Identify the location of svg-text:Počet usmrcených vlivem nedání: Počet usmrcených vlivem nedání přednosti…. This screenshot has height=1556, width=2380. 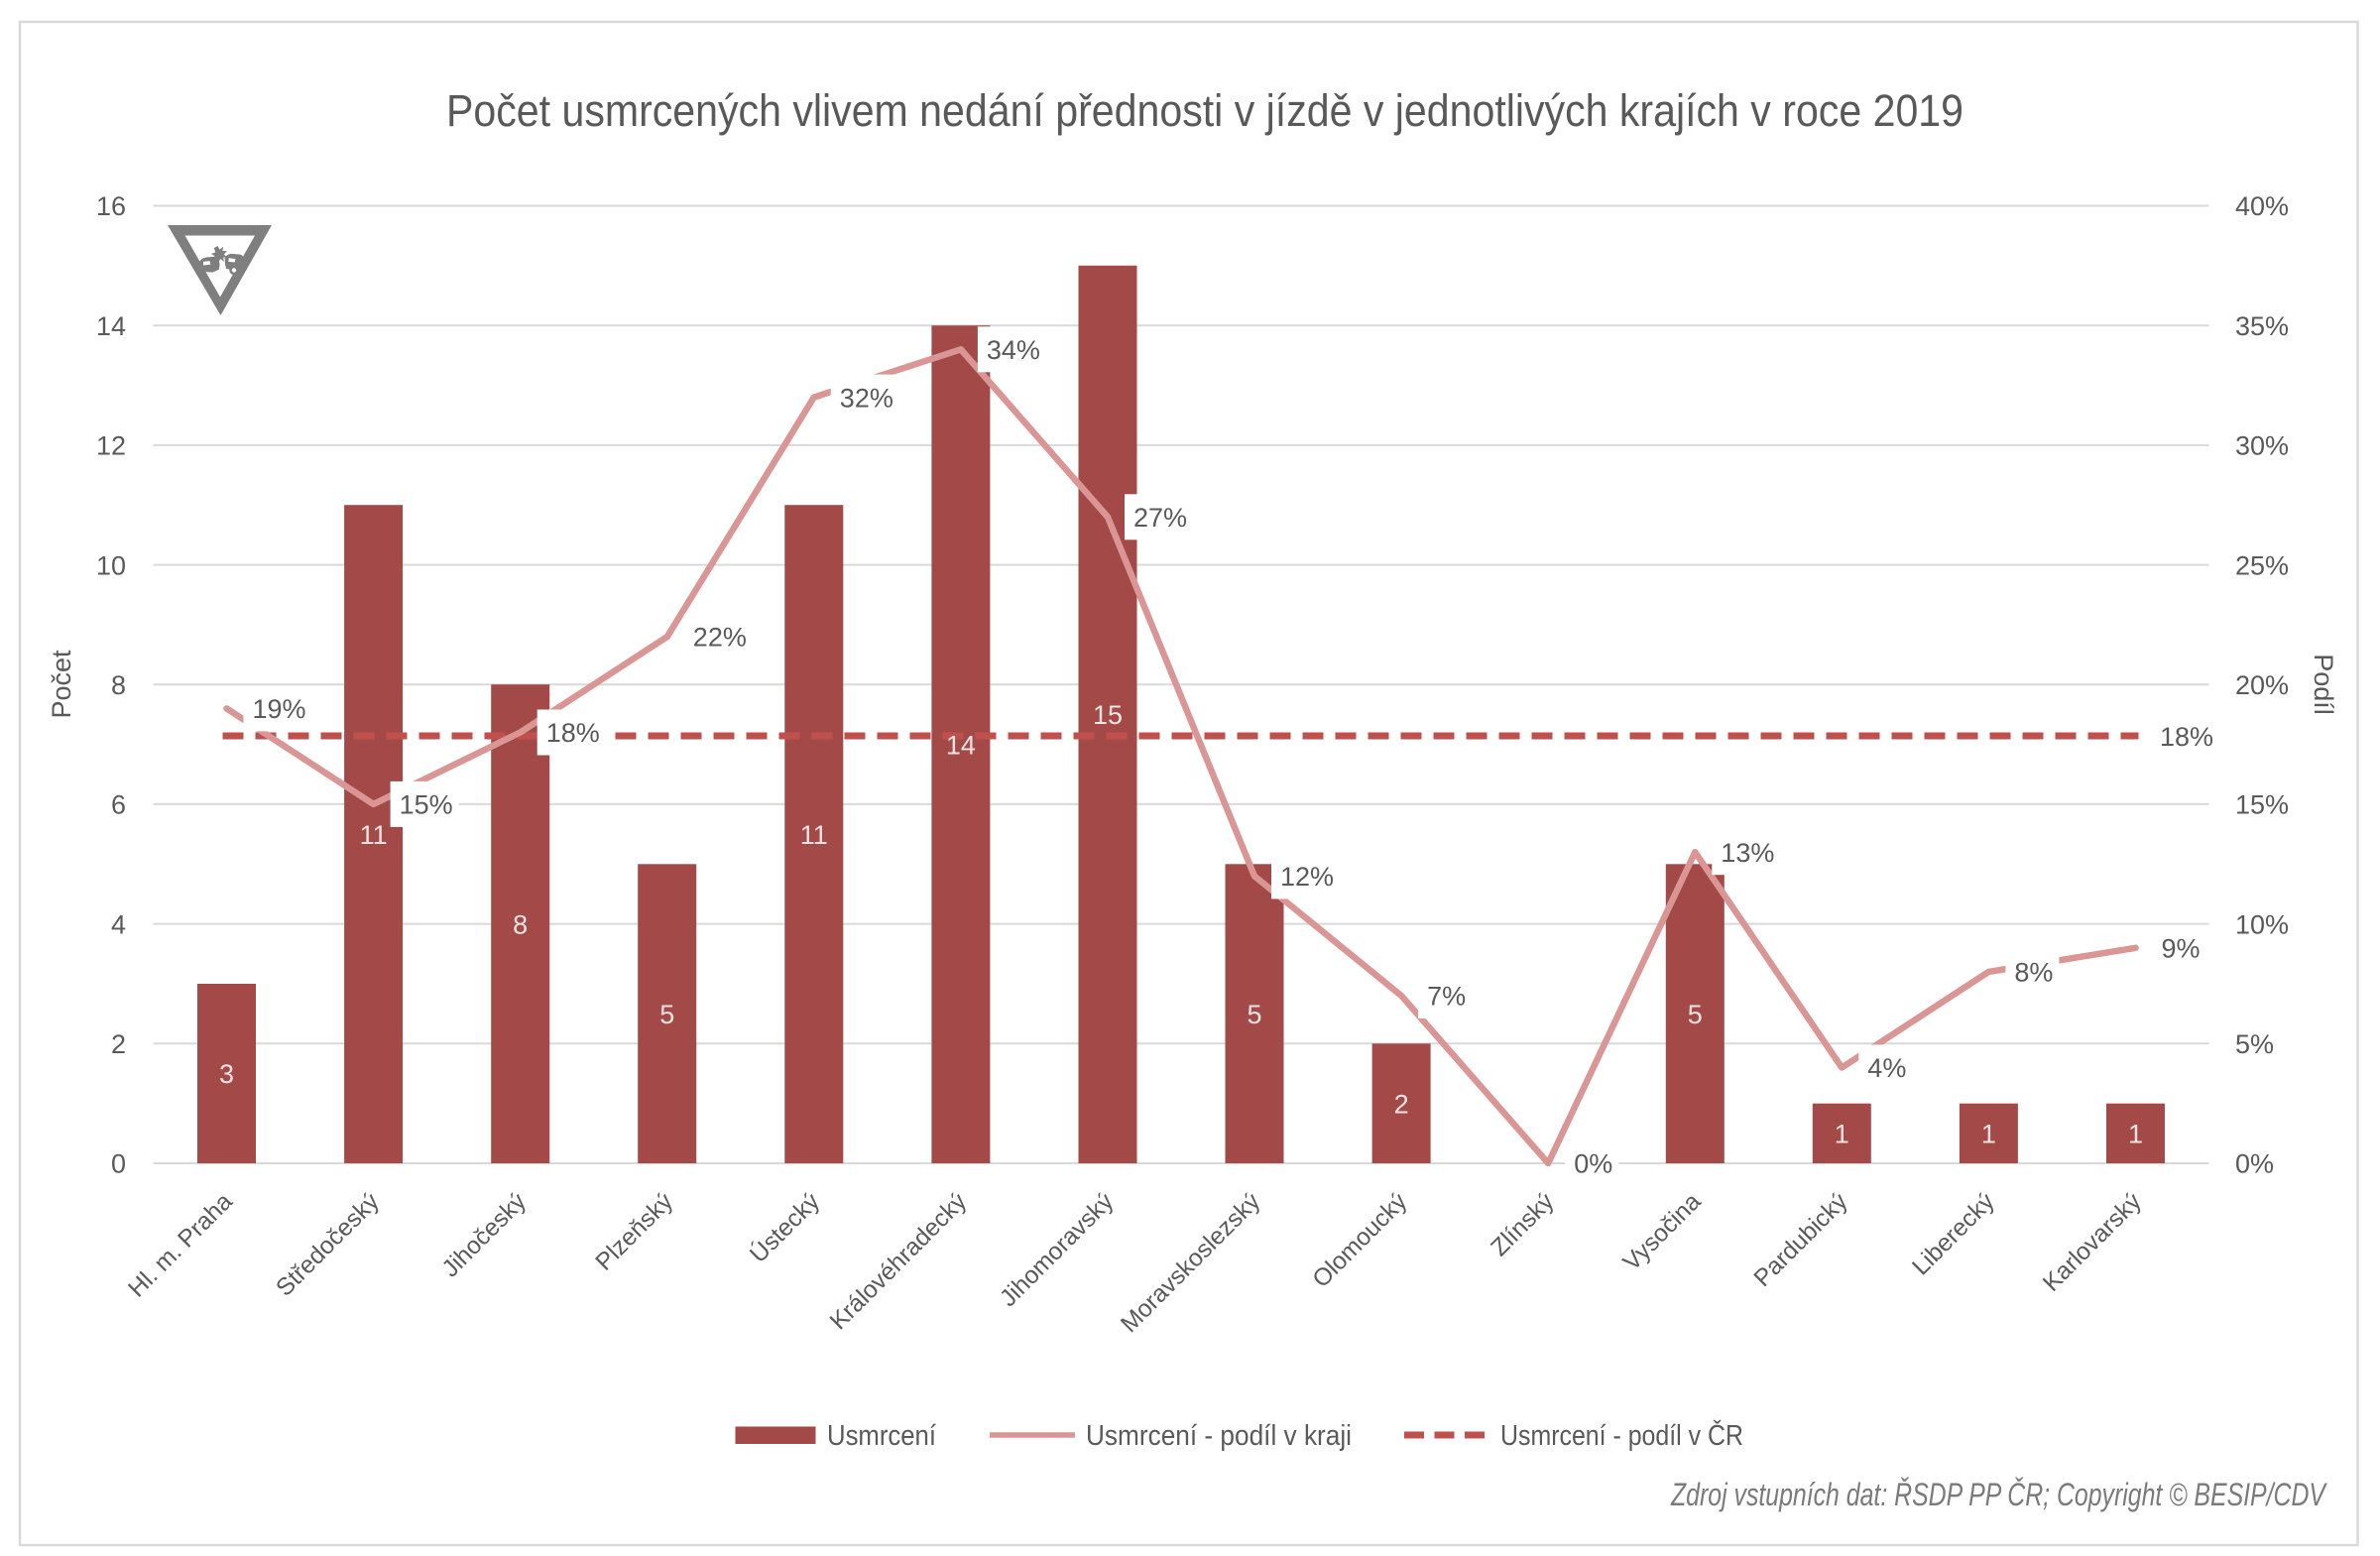
(1205, 110).